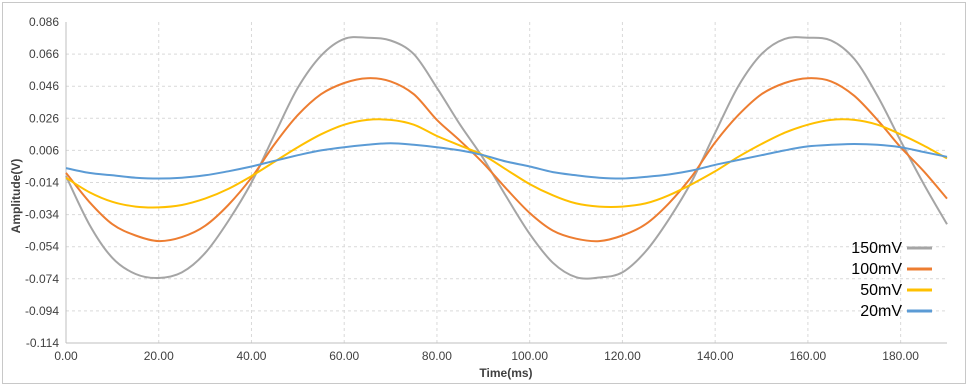  I want to click on y-tick-label: -0.094, so click(42, 311).